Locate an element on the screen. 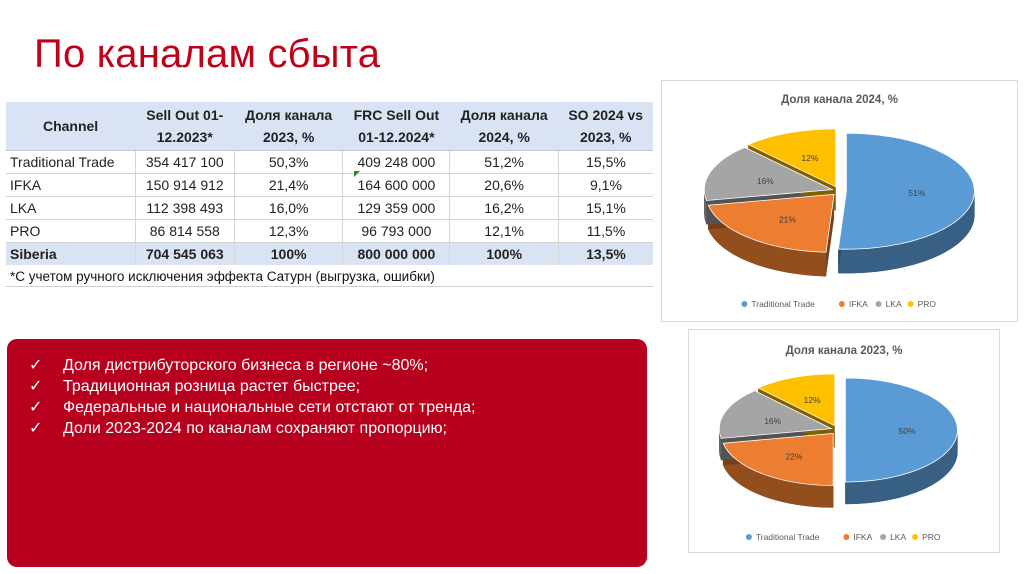 Image resolution: width=1024 pixels, height=574 pixels. table-cell: 15,5% is located at coordinates (605, 162).